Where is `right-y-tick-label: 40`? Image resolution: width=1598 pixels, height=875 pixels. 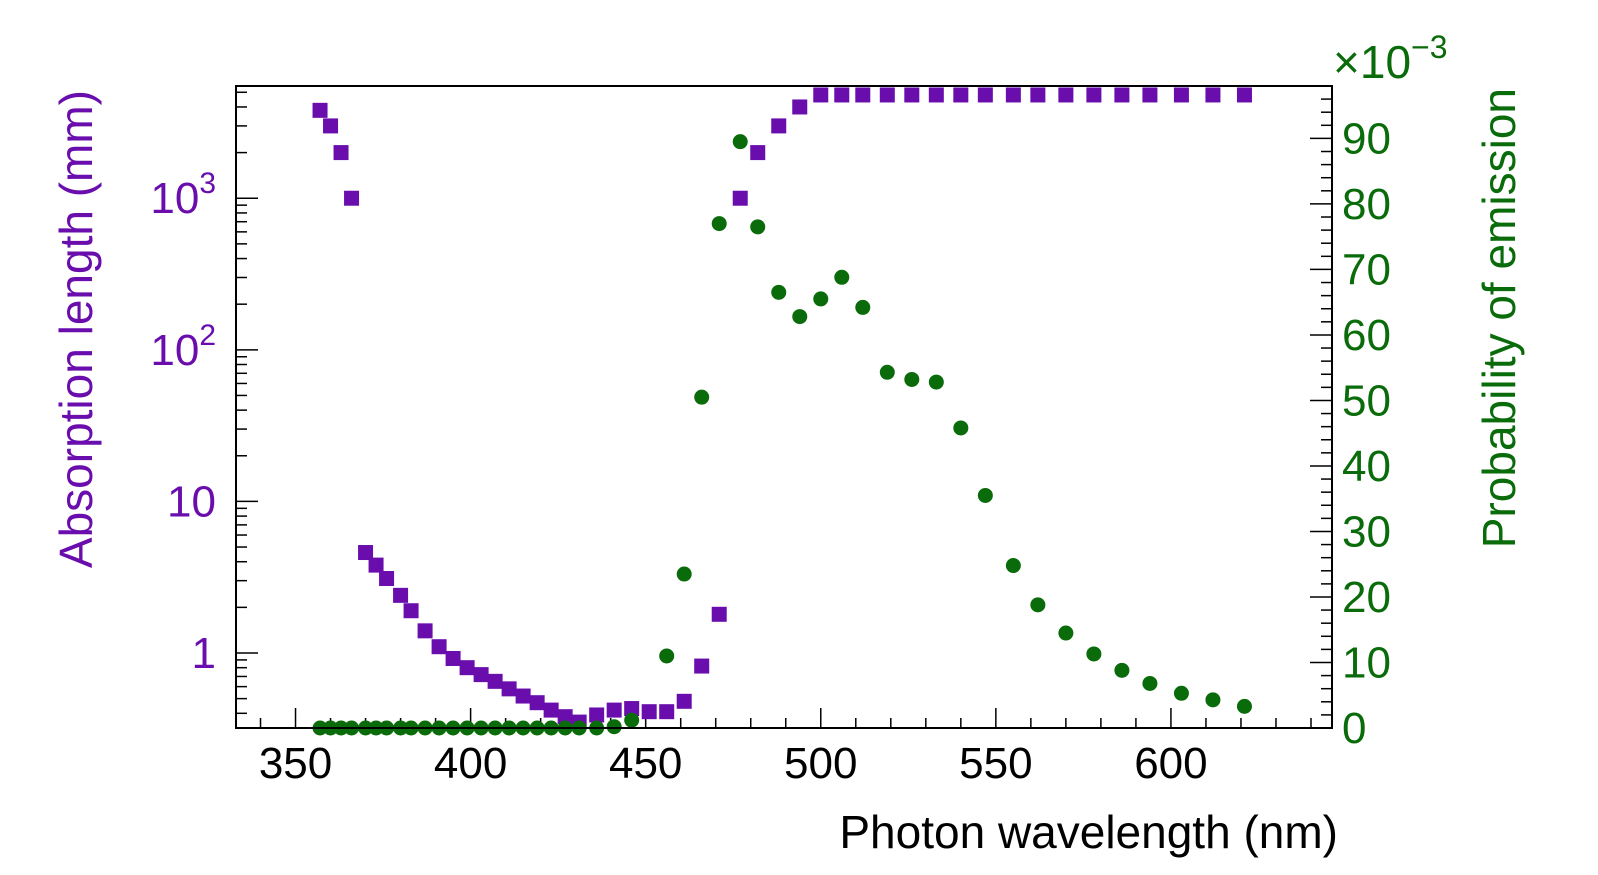
right-y-tick-label: 40 is located at coordinates (1366, 466).